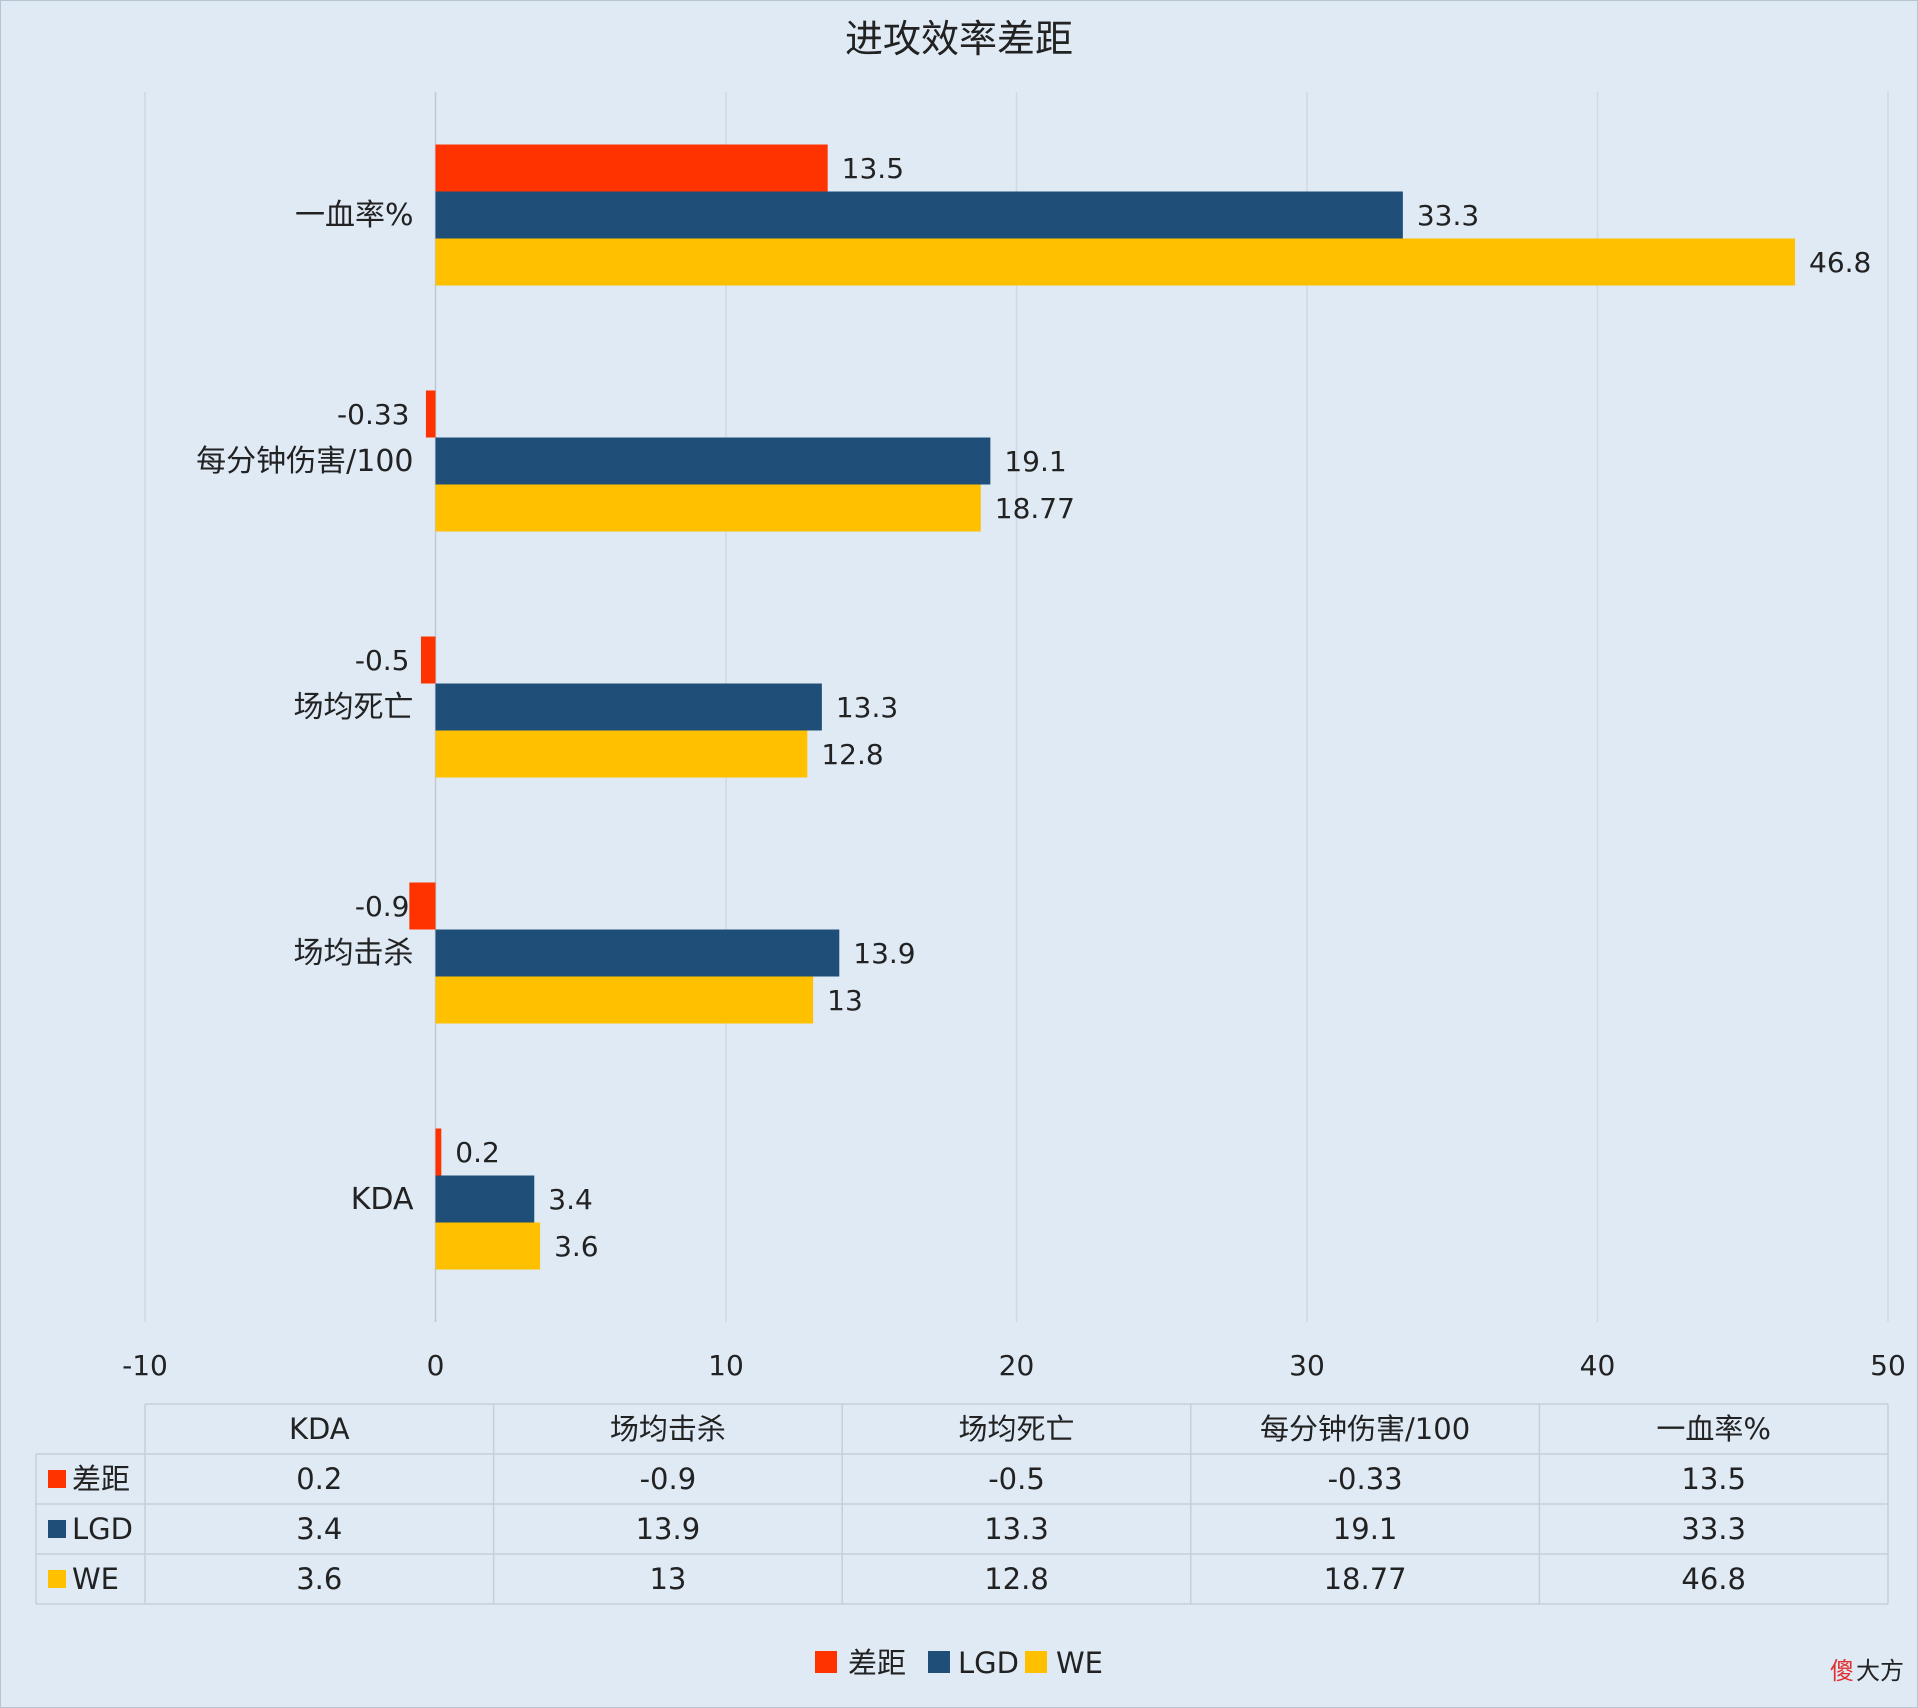  I want to click on bar-差距-4, so click(631, 168).